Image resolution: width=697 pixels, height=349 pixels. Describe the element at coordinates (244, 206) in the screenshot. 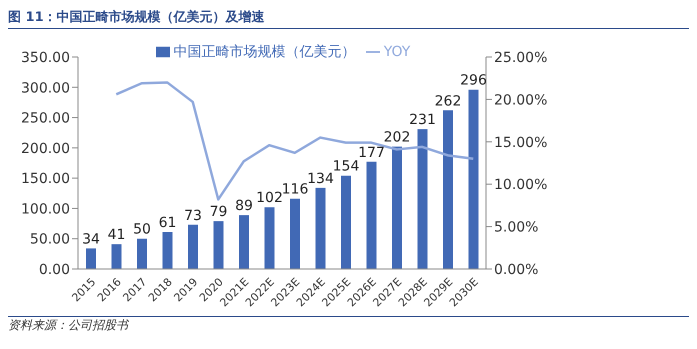

I see `data-label: 89` at that location.